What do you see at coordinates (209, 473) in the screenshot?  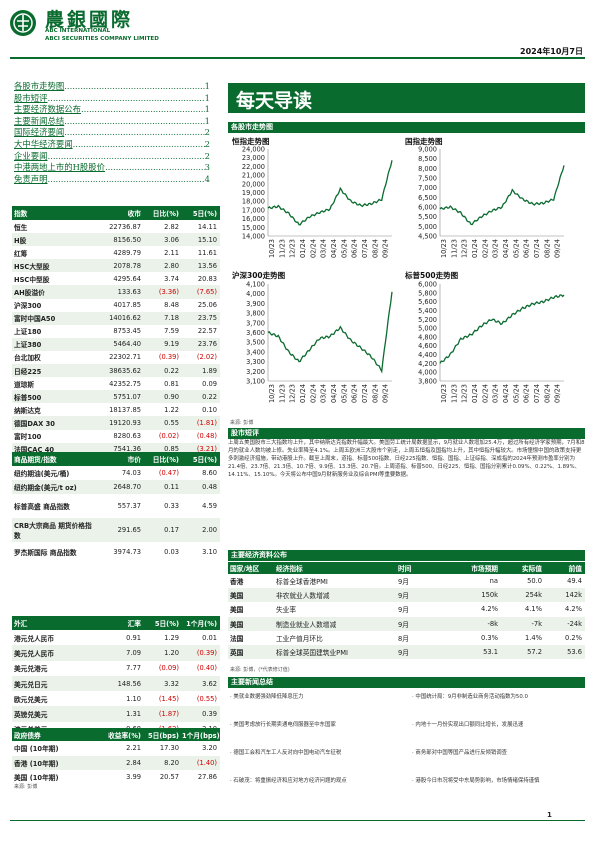 I see `cell-value: 8.60` at bounding box center [209, 473].